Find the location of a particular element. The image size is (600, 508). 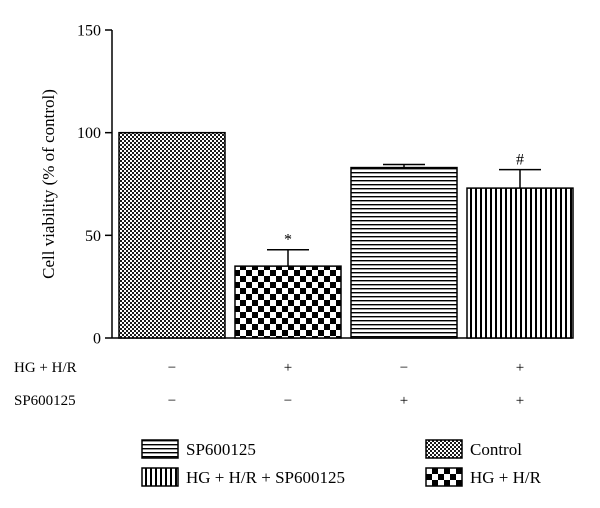

condition-row-label: SP600125 is located at coordinates (45, 401).